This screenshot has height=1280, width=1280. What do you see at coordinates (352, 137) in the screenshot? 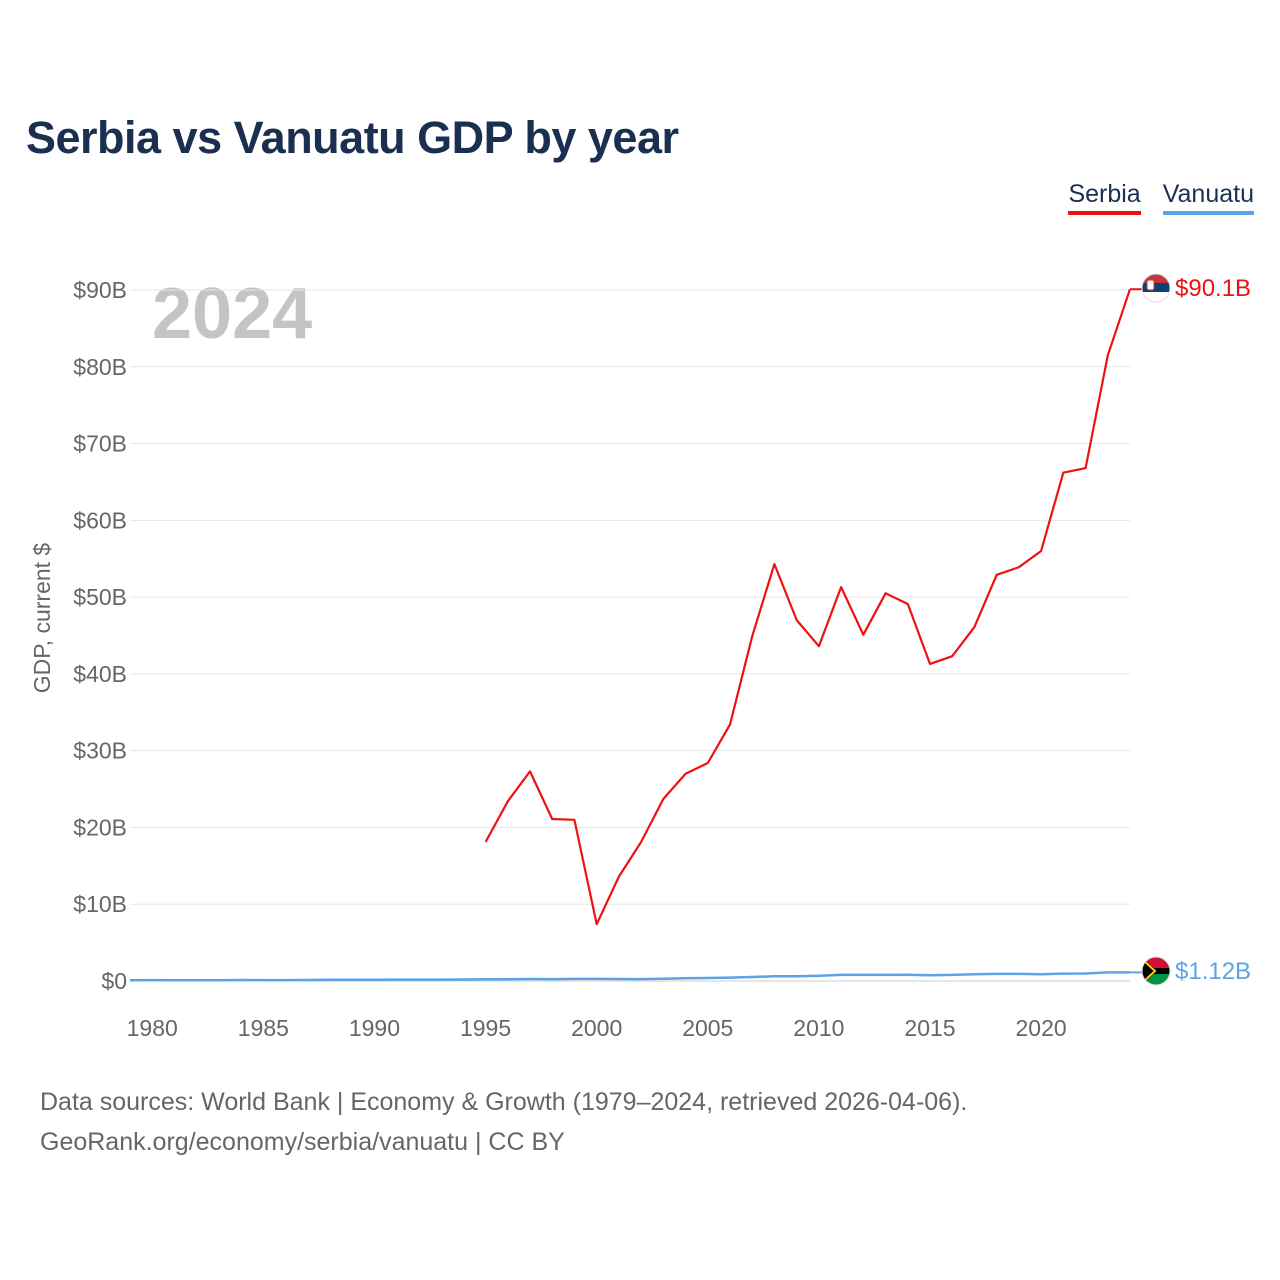
I see `chart-title: Serbia vs Vanuatu GDP by year` at bounding box center [352, 137].